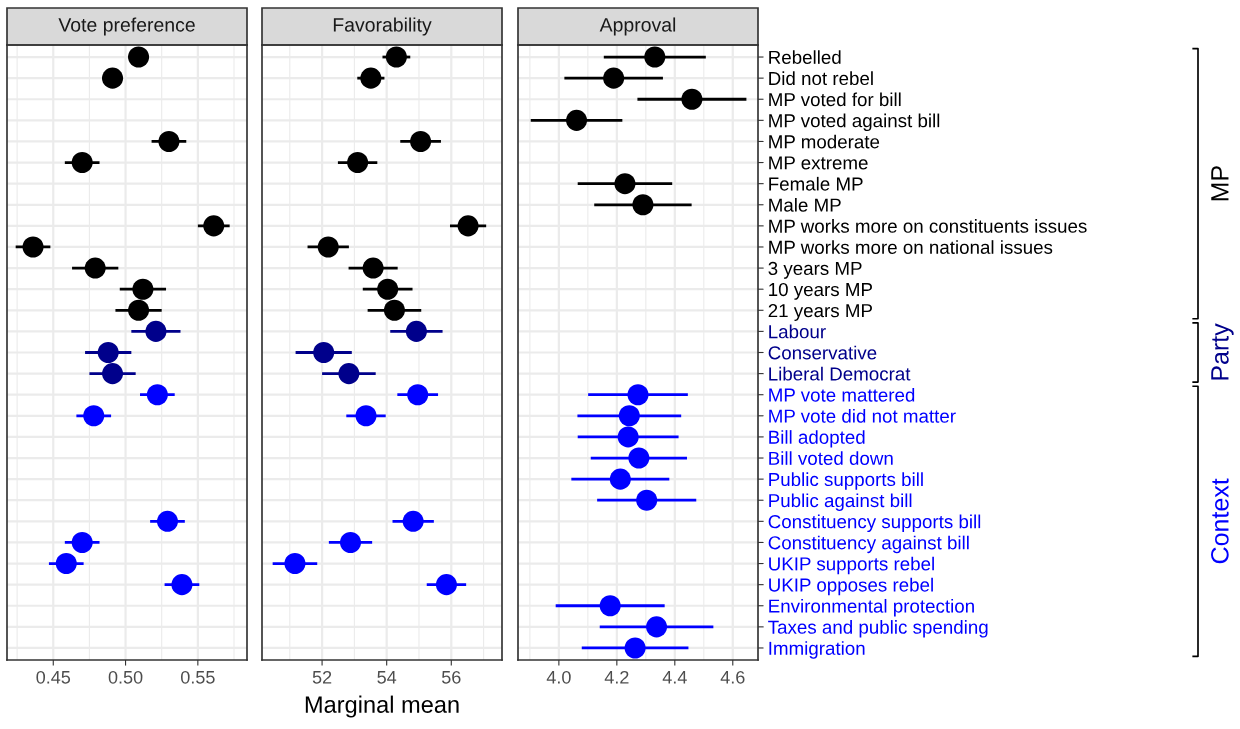  I want to click on text: Context, so click(1220, 521).